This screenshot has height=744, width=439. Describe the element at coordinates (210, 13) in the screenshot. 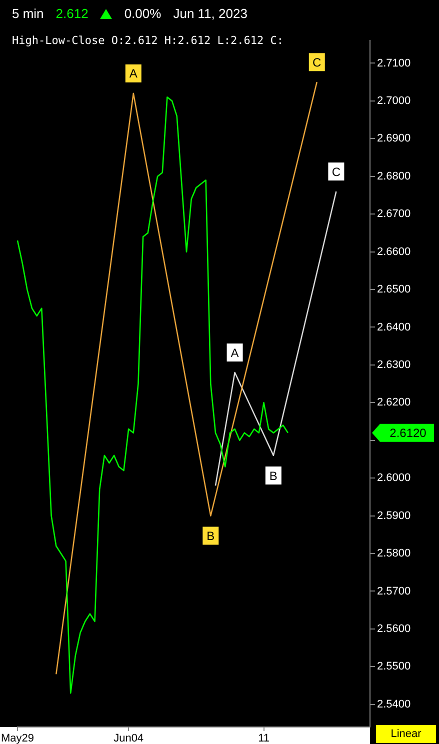

I see `text: Jun 11, 2023` at that location.